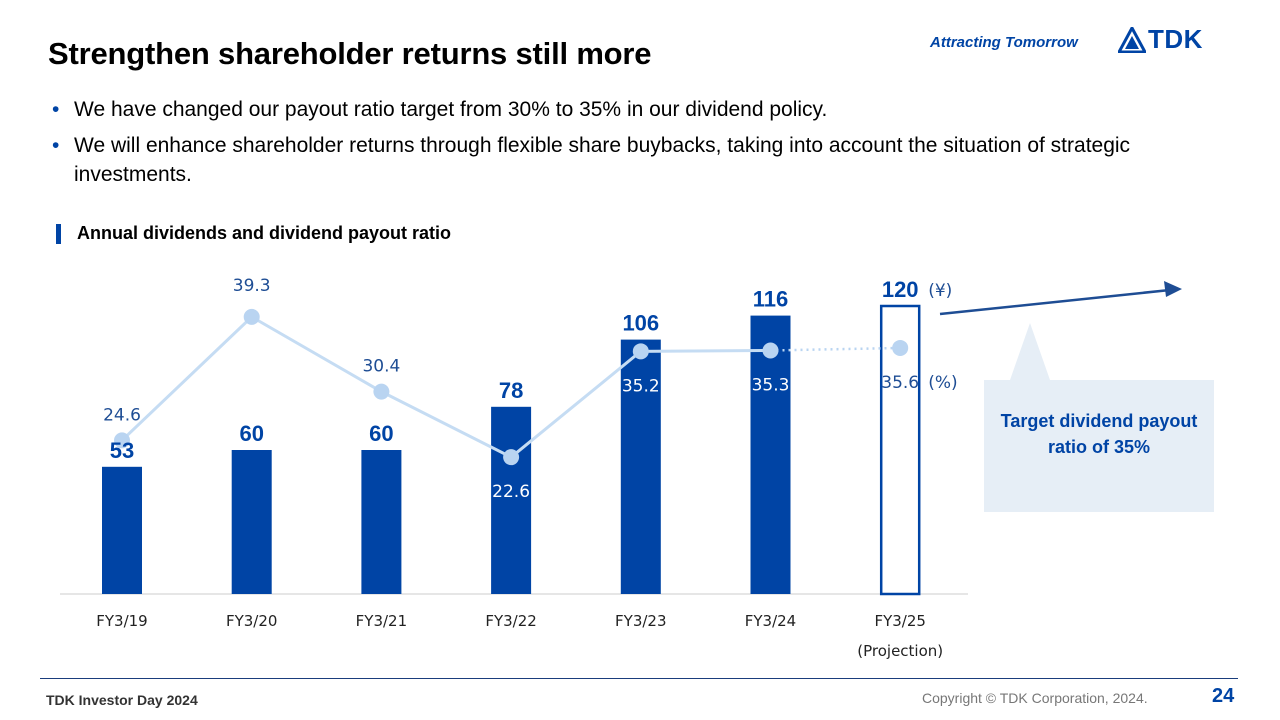 This screenshot has width=1280, height=720. I want to click on brand-tagline: Attracting Tomorrow, so click(1004, 42).